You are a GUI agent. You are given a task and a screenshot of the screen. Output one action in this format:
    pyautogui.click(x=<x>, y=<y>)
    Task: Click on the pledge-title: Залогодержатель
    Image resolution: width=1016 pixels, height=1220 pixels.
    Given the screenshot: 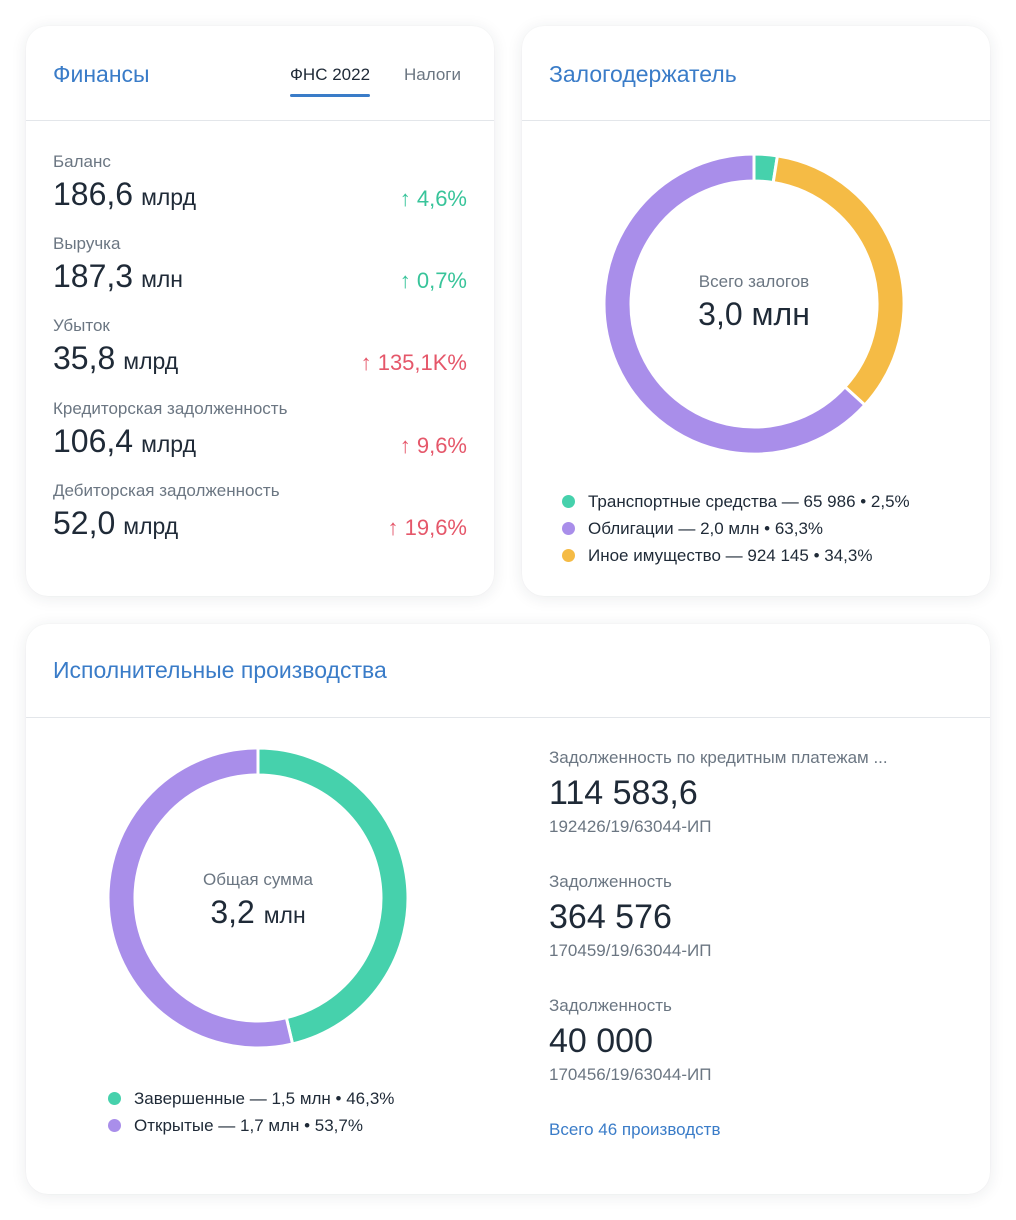 What is the action you would take?
    pyautogui.click(x=643, y=74)
    